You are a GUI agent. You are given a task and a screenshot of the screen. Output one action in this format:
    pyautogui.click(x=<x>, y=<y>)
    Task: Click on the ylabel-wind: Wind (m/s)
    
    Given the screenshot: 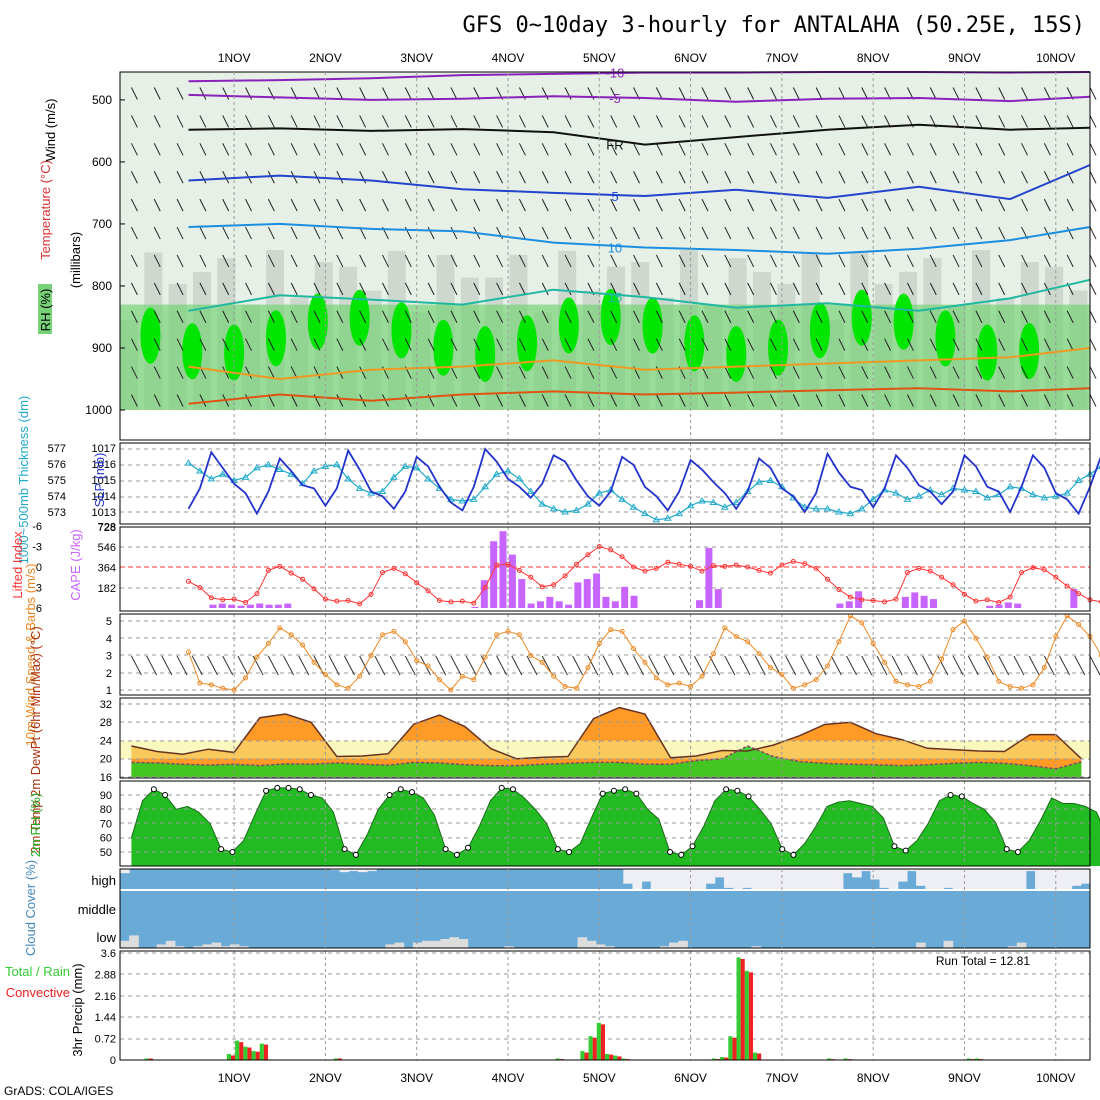 What is the action you would take?
    pyautogui.click(x=50, y=130)
    